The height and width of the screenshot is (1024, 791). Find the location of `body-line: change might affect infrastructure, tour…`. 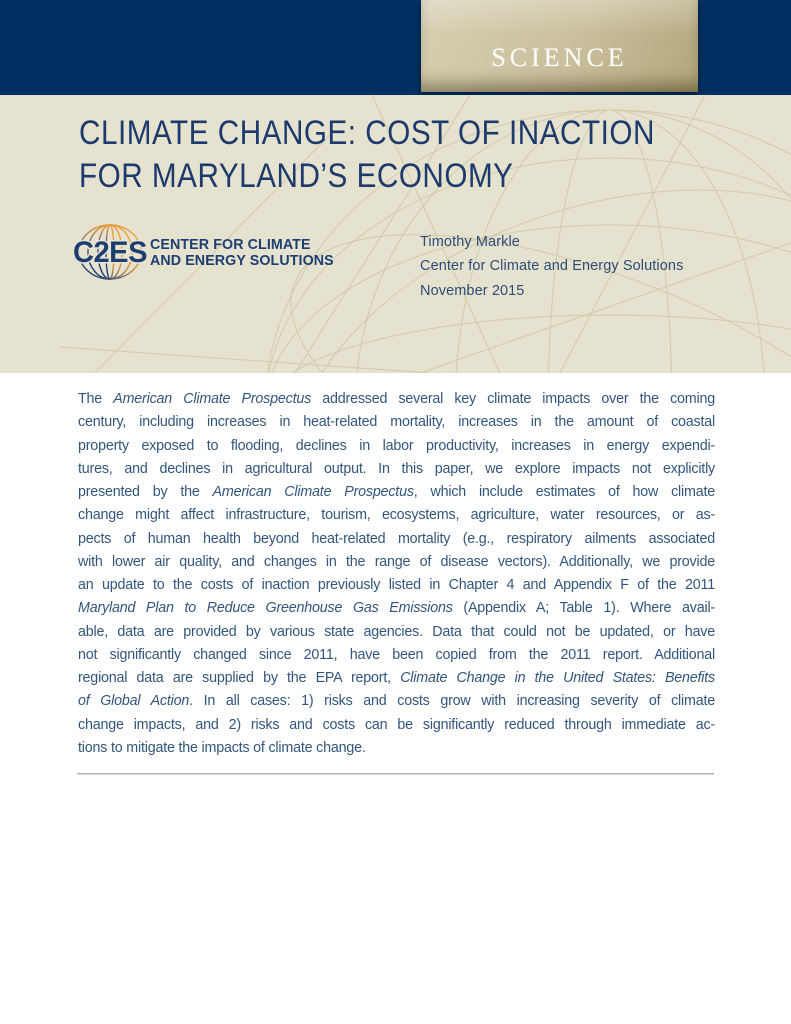

body-line: change might affect infrastructure, tour… is located at coordinates (396, 515).